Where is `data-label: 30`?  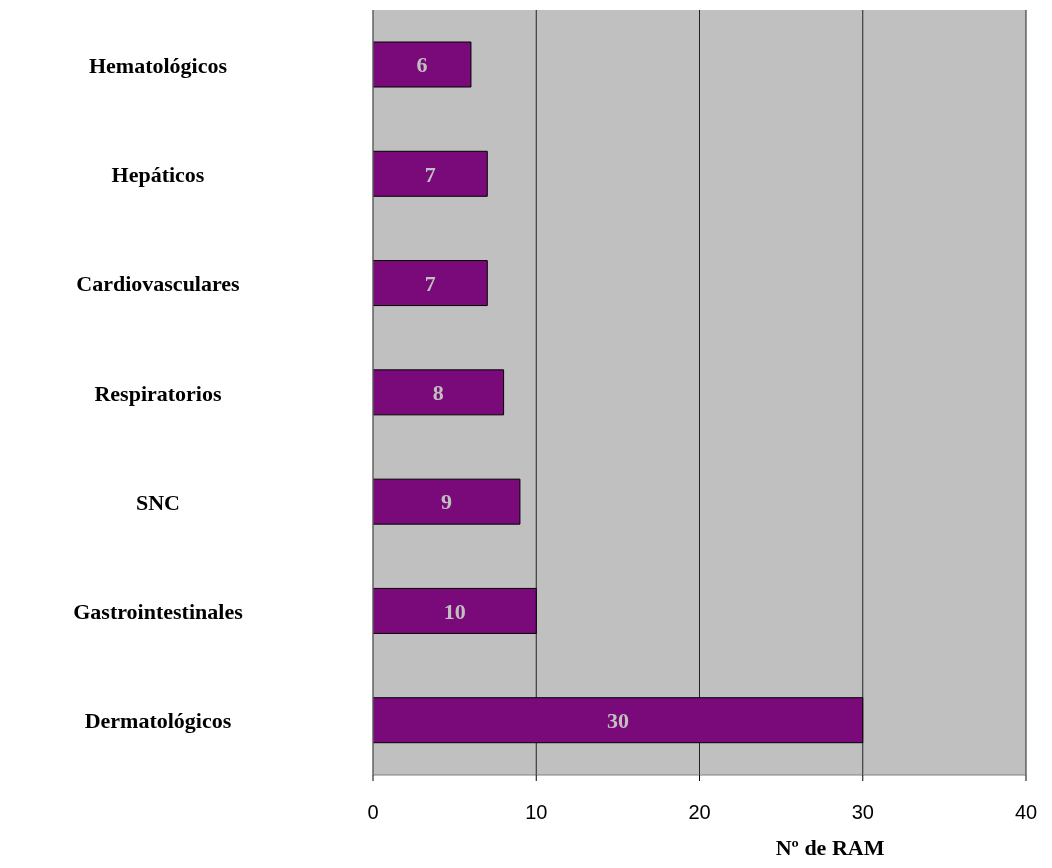 data-label: 30 is located at coordinates (617, 721).